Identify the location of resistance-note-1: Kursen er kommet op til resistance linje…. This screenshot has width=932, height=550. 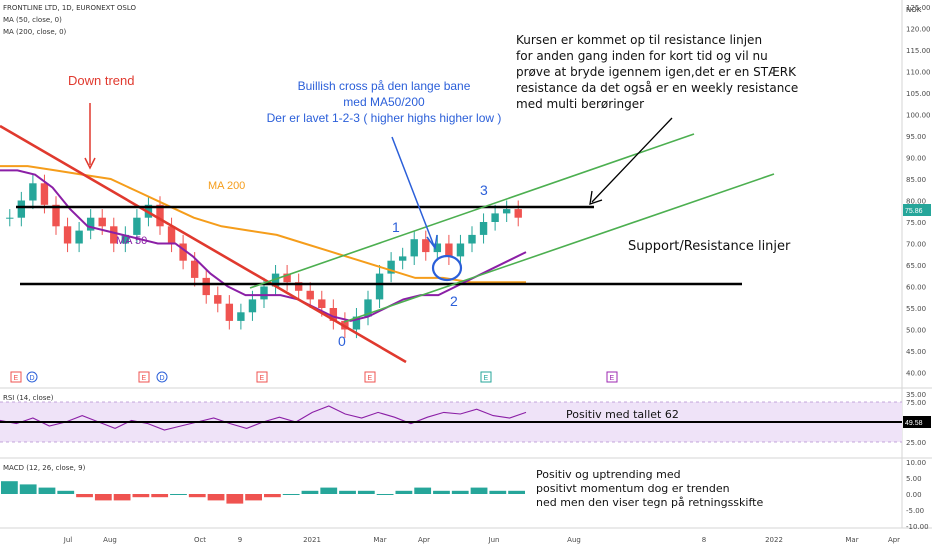
(639, 40).